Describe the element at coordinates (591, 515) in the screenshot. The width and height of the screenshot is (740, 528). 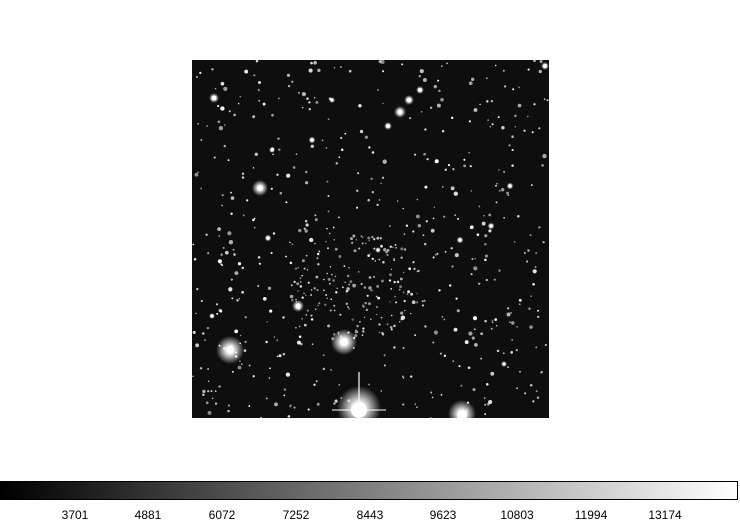
I see `colorbar-tick: 11994` at that location.